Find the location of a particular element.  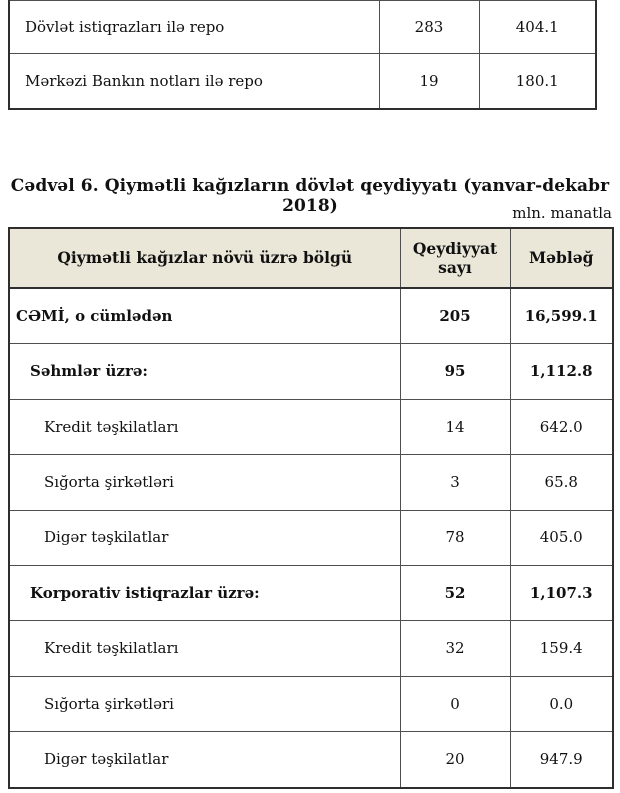

row-amount: 1,112.8 is located at coordinates (561, 371).